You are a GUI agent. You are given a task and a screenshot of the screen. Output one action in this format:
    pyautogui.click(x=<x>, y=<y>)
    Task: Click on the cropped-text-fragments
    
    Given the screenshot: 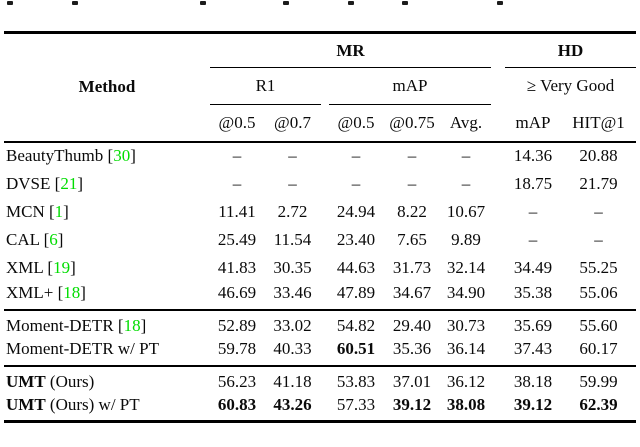 What is the action you would take?
    pyautogui.click(x=320, y=4)
    